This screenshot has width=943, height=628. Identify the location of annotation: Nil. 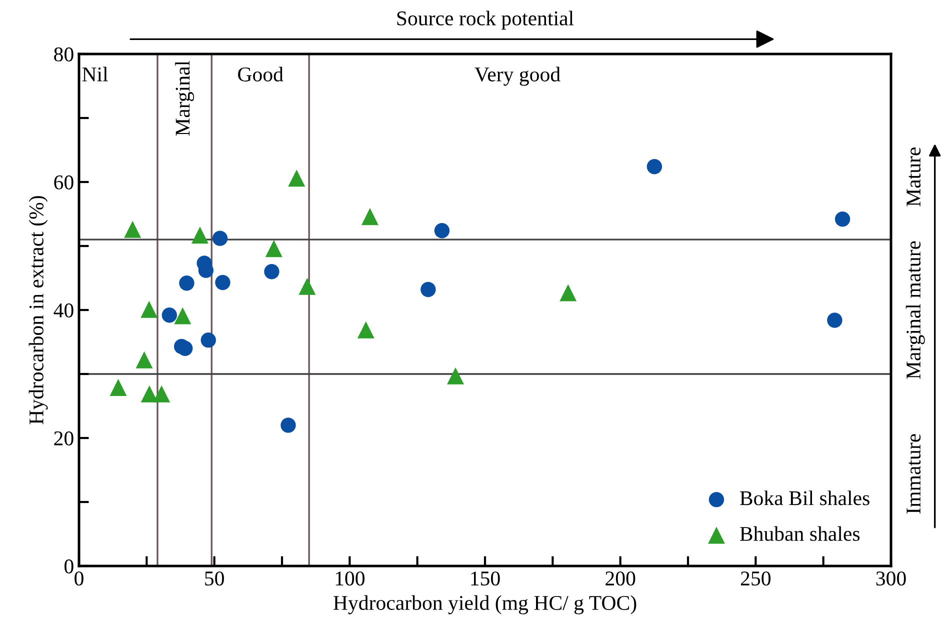
(95, 74).